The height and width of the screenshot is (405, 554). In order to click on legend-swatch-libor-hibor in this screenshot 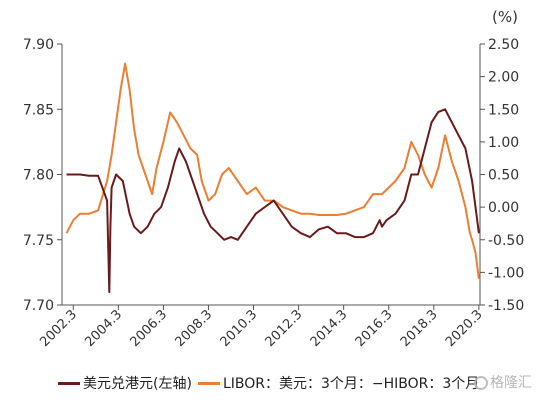, I will do `click(208, 383)`.